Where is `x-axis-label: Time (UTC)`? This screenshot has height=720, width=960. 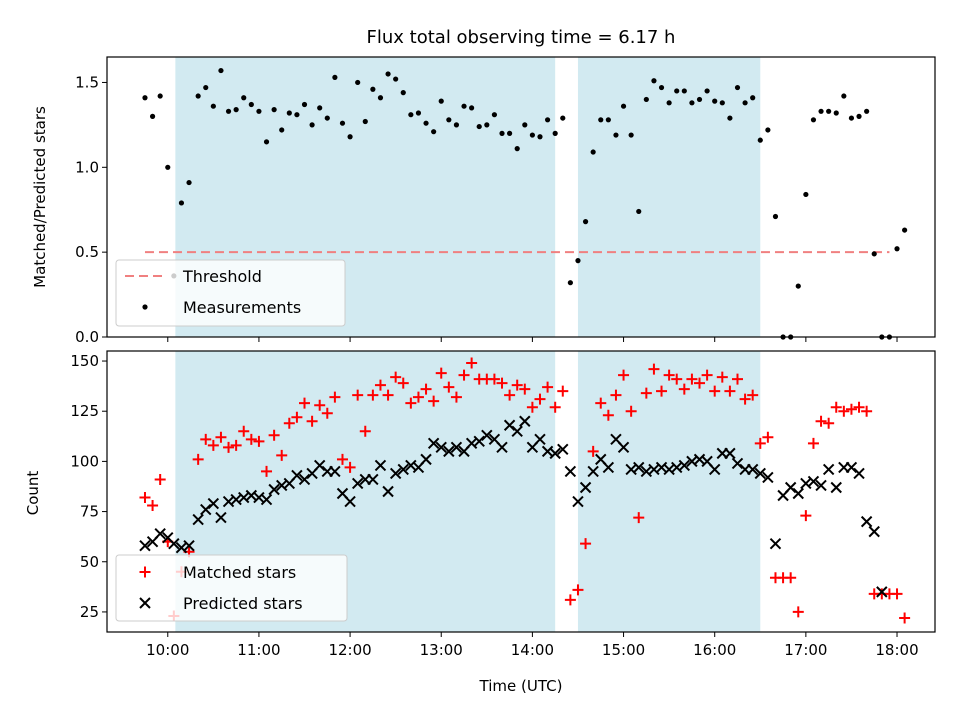
x-axis-label: Time (UTC) is located at coordinates (521, 686).